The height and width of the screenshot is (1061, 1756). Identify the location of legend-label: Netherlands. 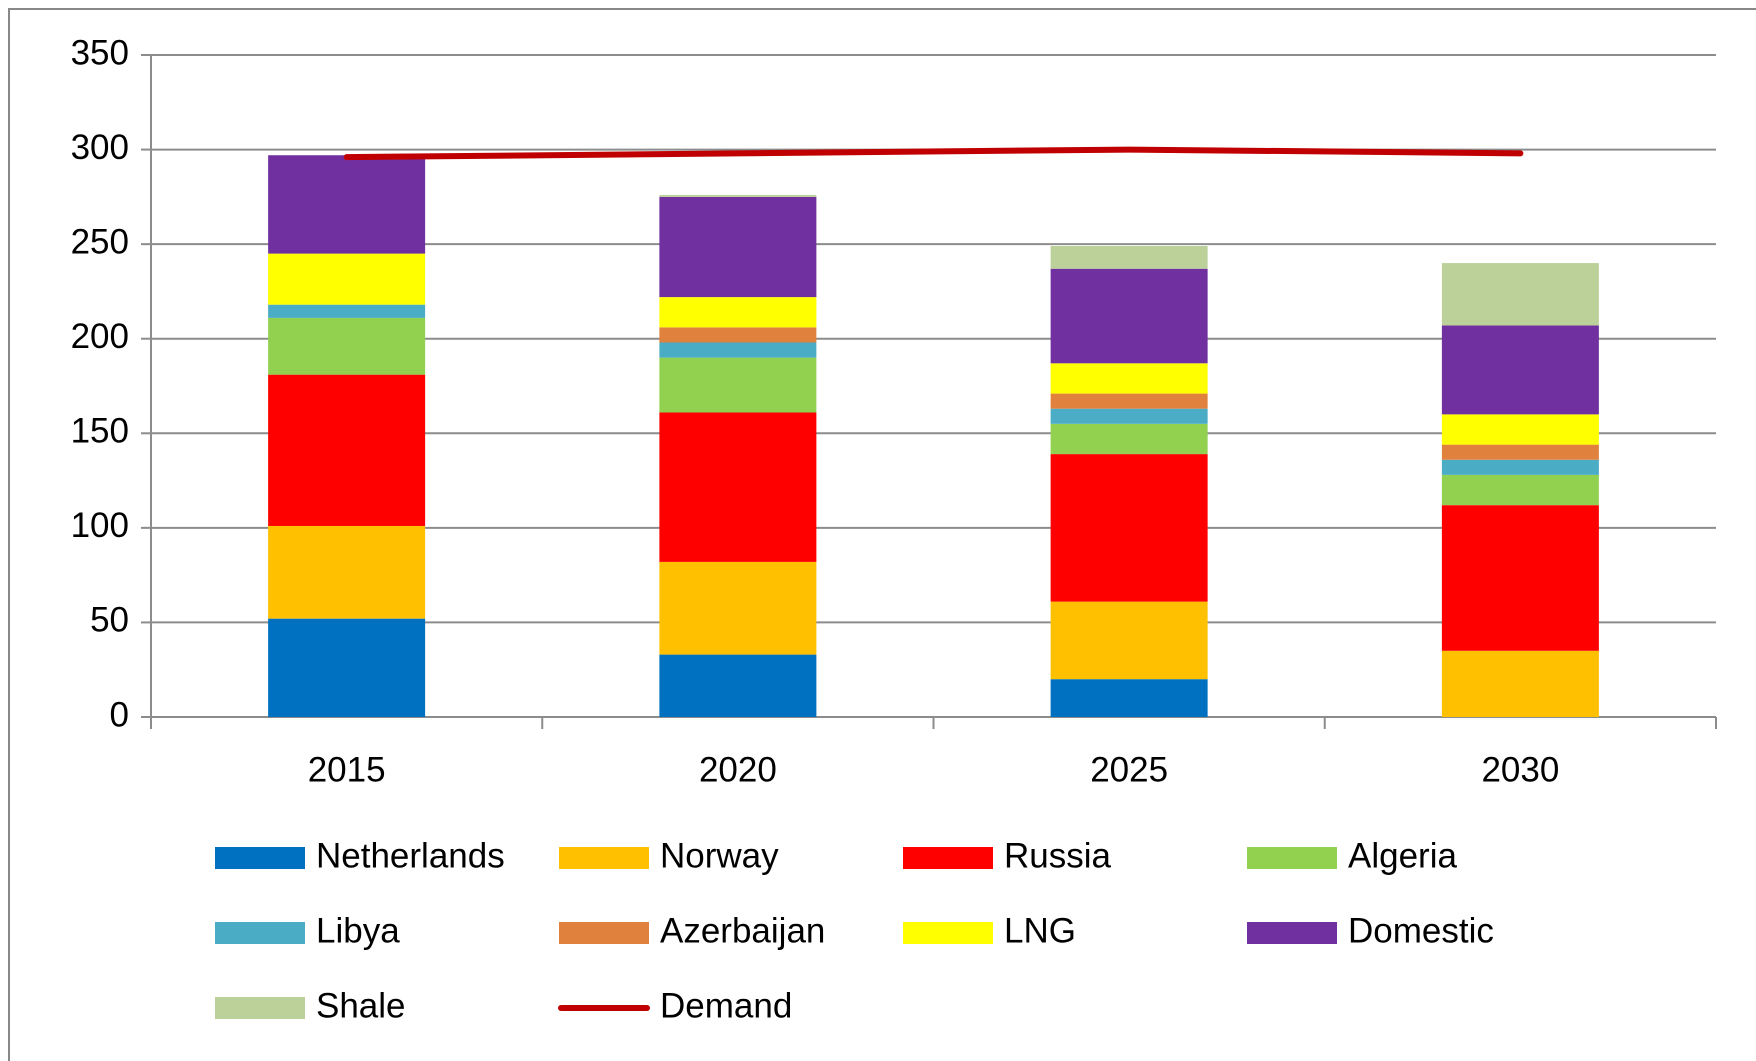
(410, 855).